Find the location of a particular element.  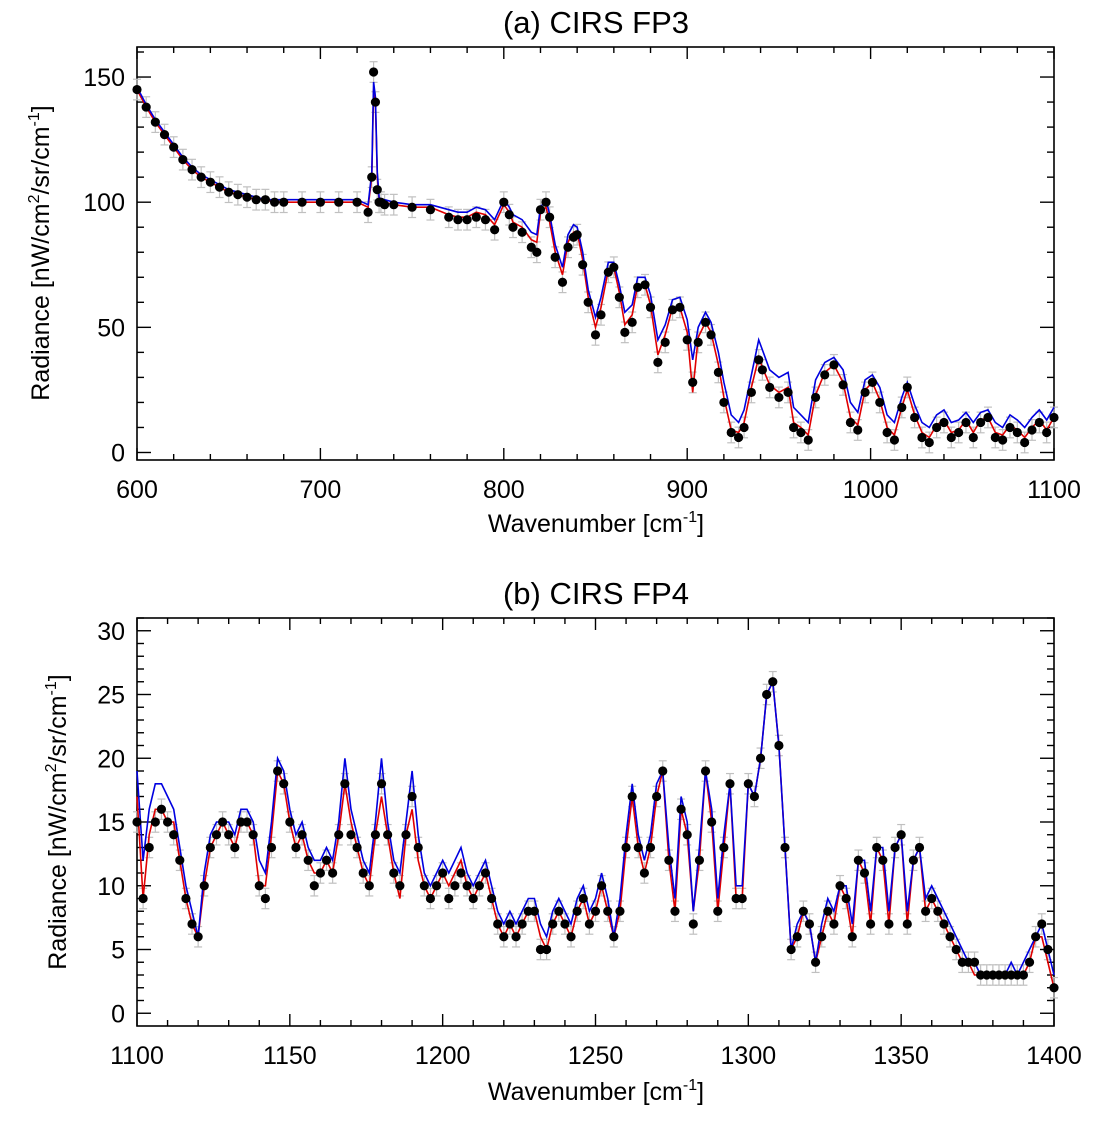

x-tick-label: 900 is located at coordinates (687, 490).